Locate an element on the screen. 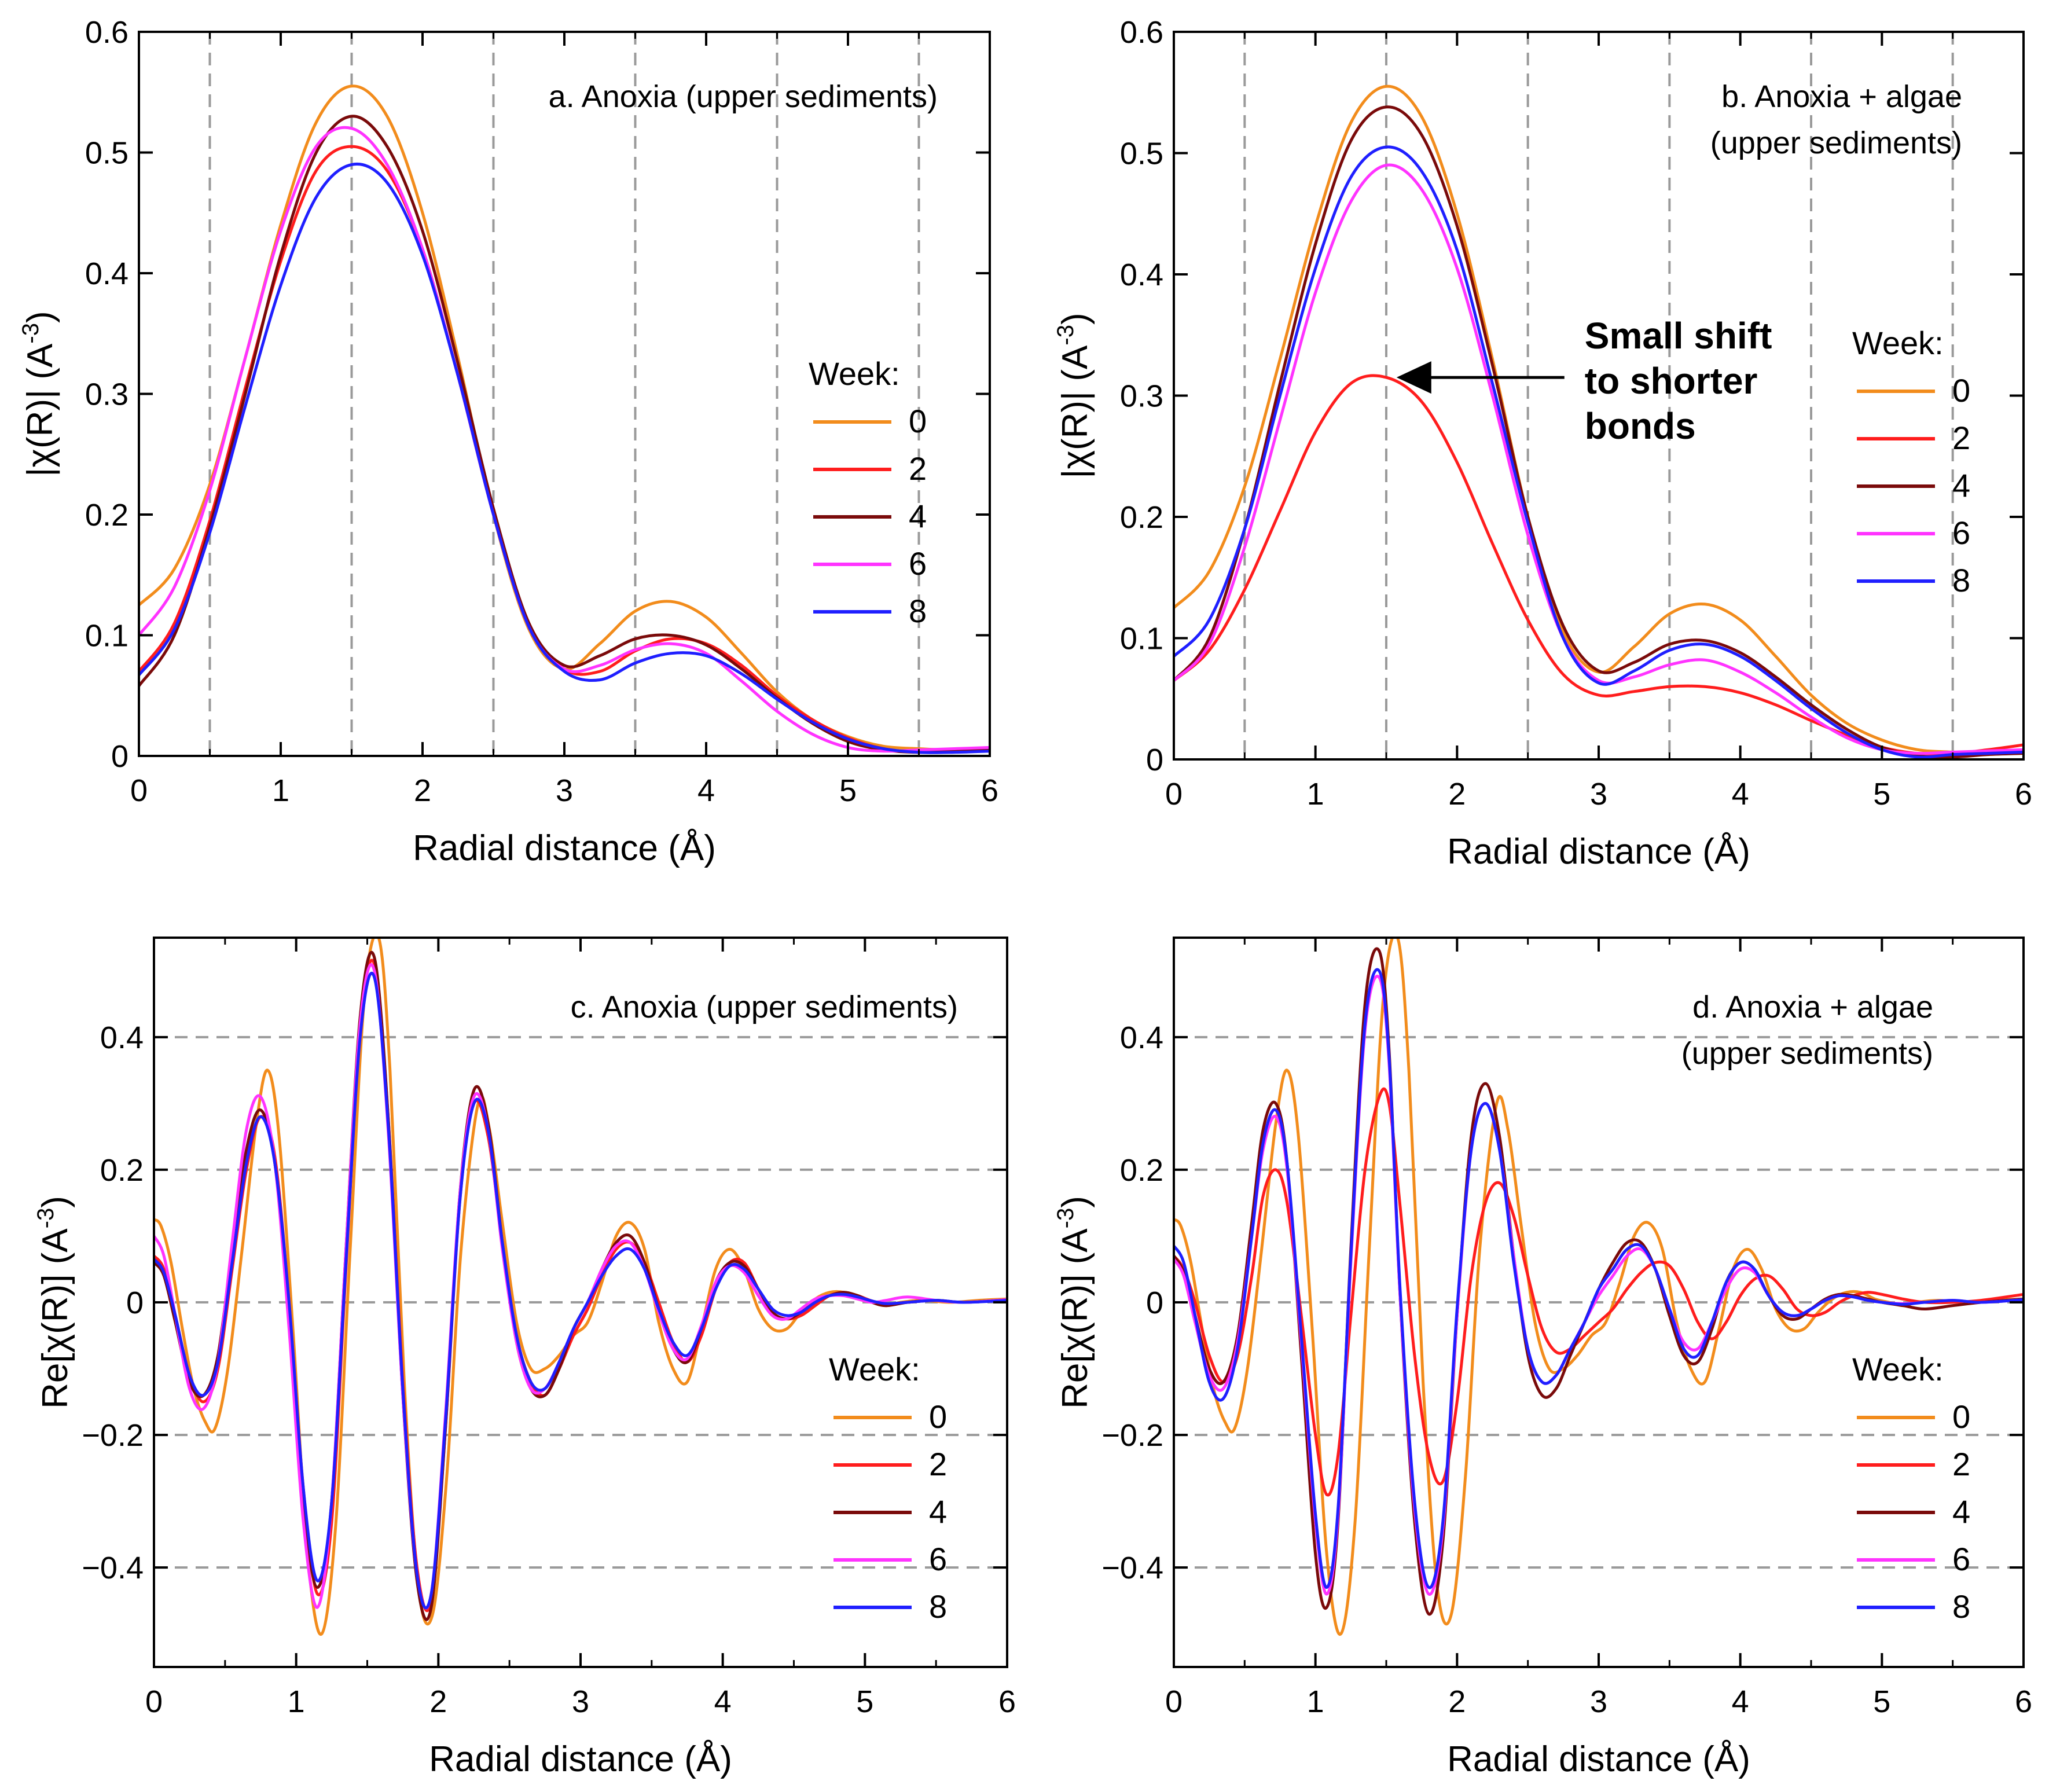 This screenshot has height=1792, width=2049. panel-title-d: (upper sediments) is located at coordinates (1807, 1053).